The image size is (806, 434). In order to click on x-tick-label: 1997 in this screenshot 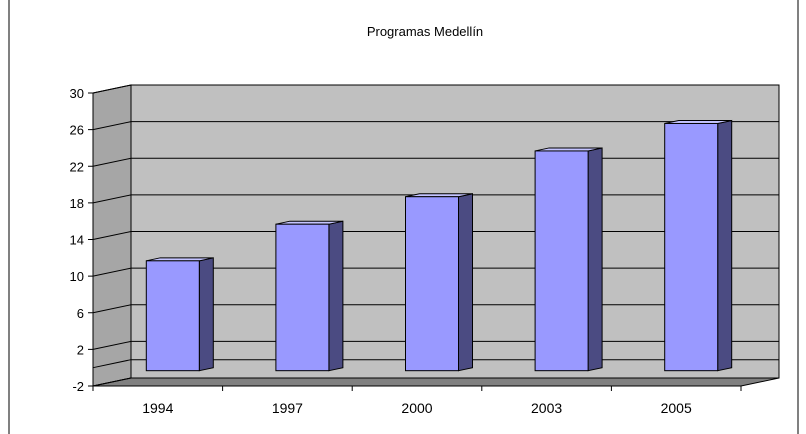, I will do `click(287, 408)`.